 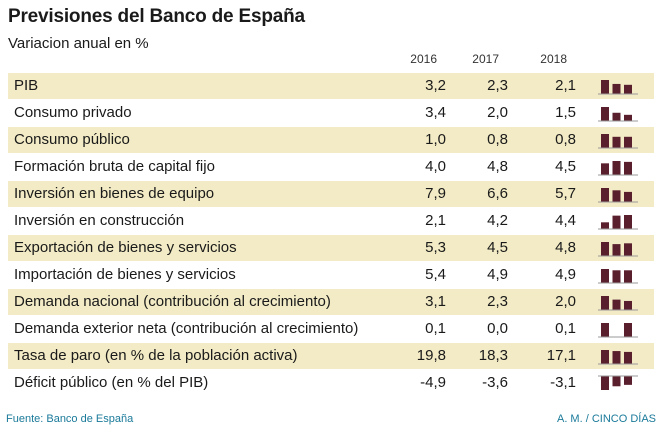 I want to click on value-2018: 4,8, so click(x=565, y=247).